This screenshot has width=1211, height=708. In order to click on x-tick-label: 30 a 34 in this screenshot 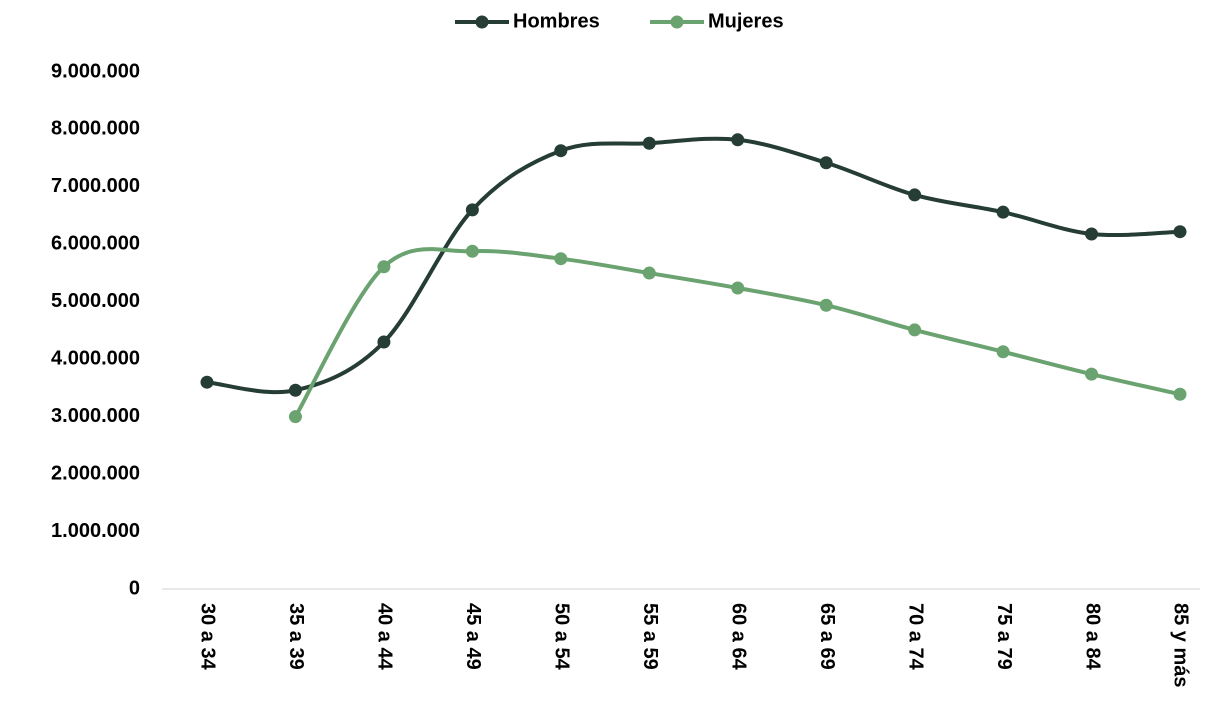, I will do `click(208, 637)`.